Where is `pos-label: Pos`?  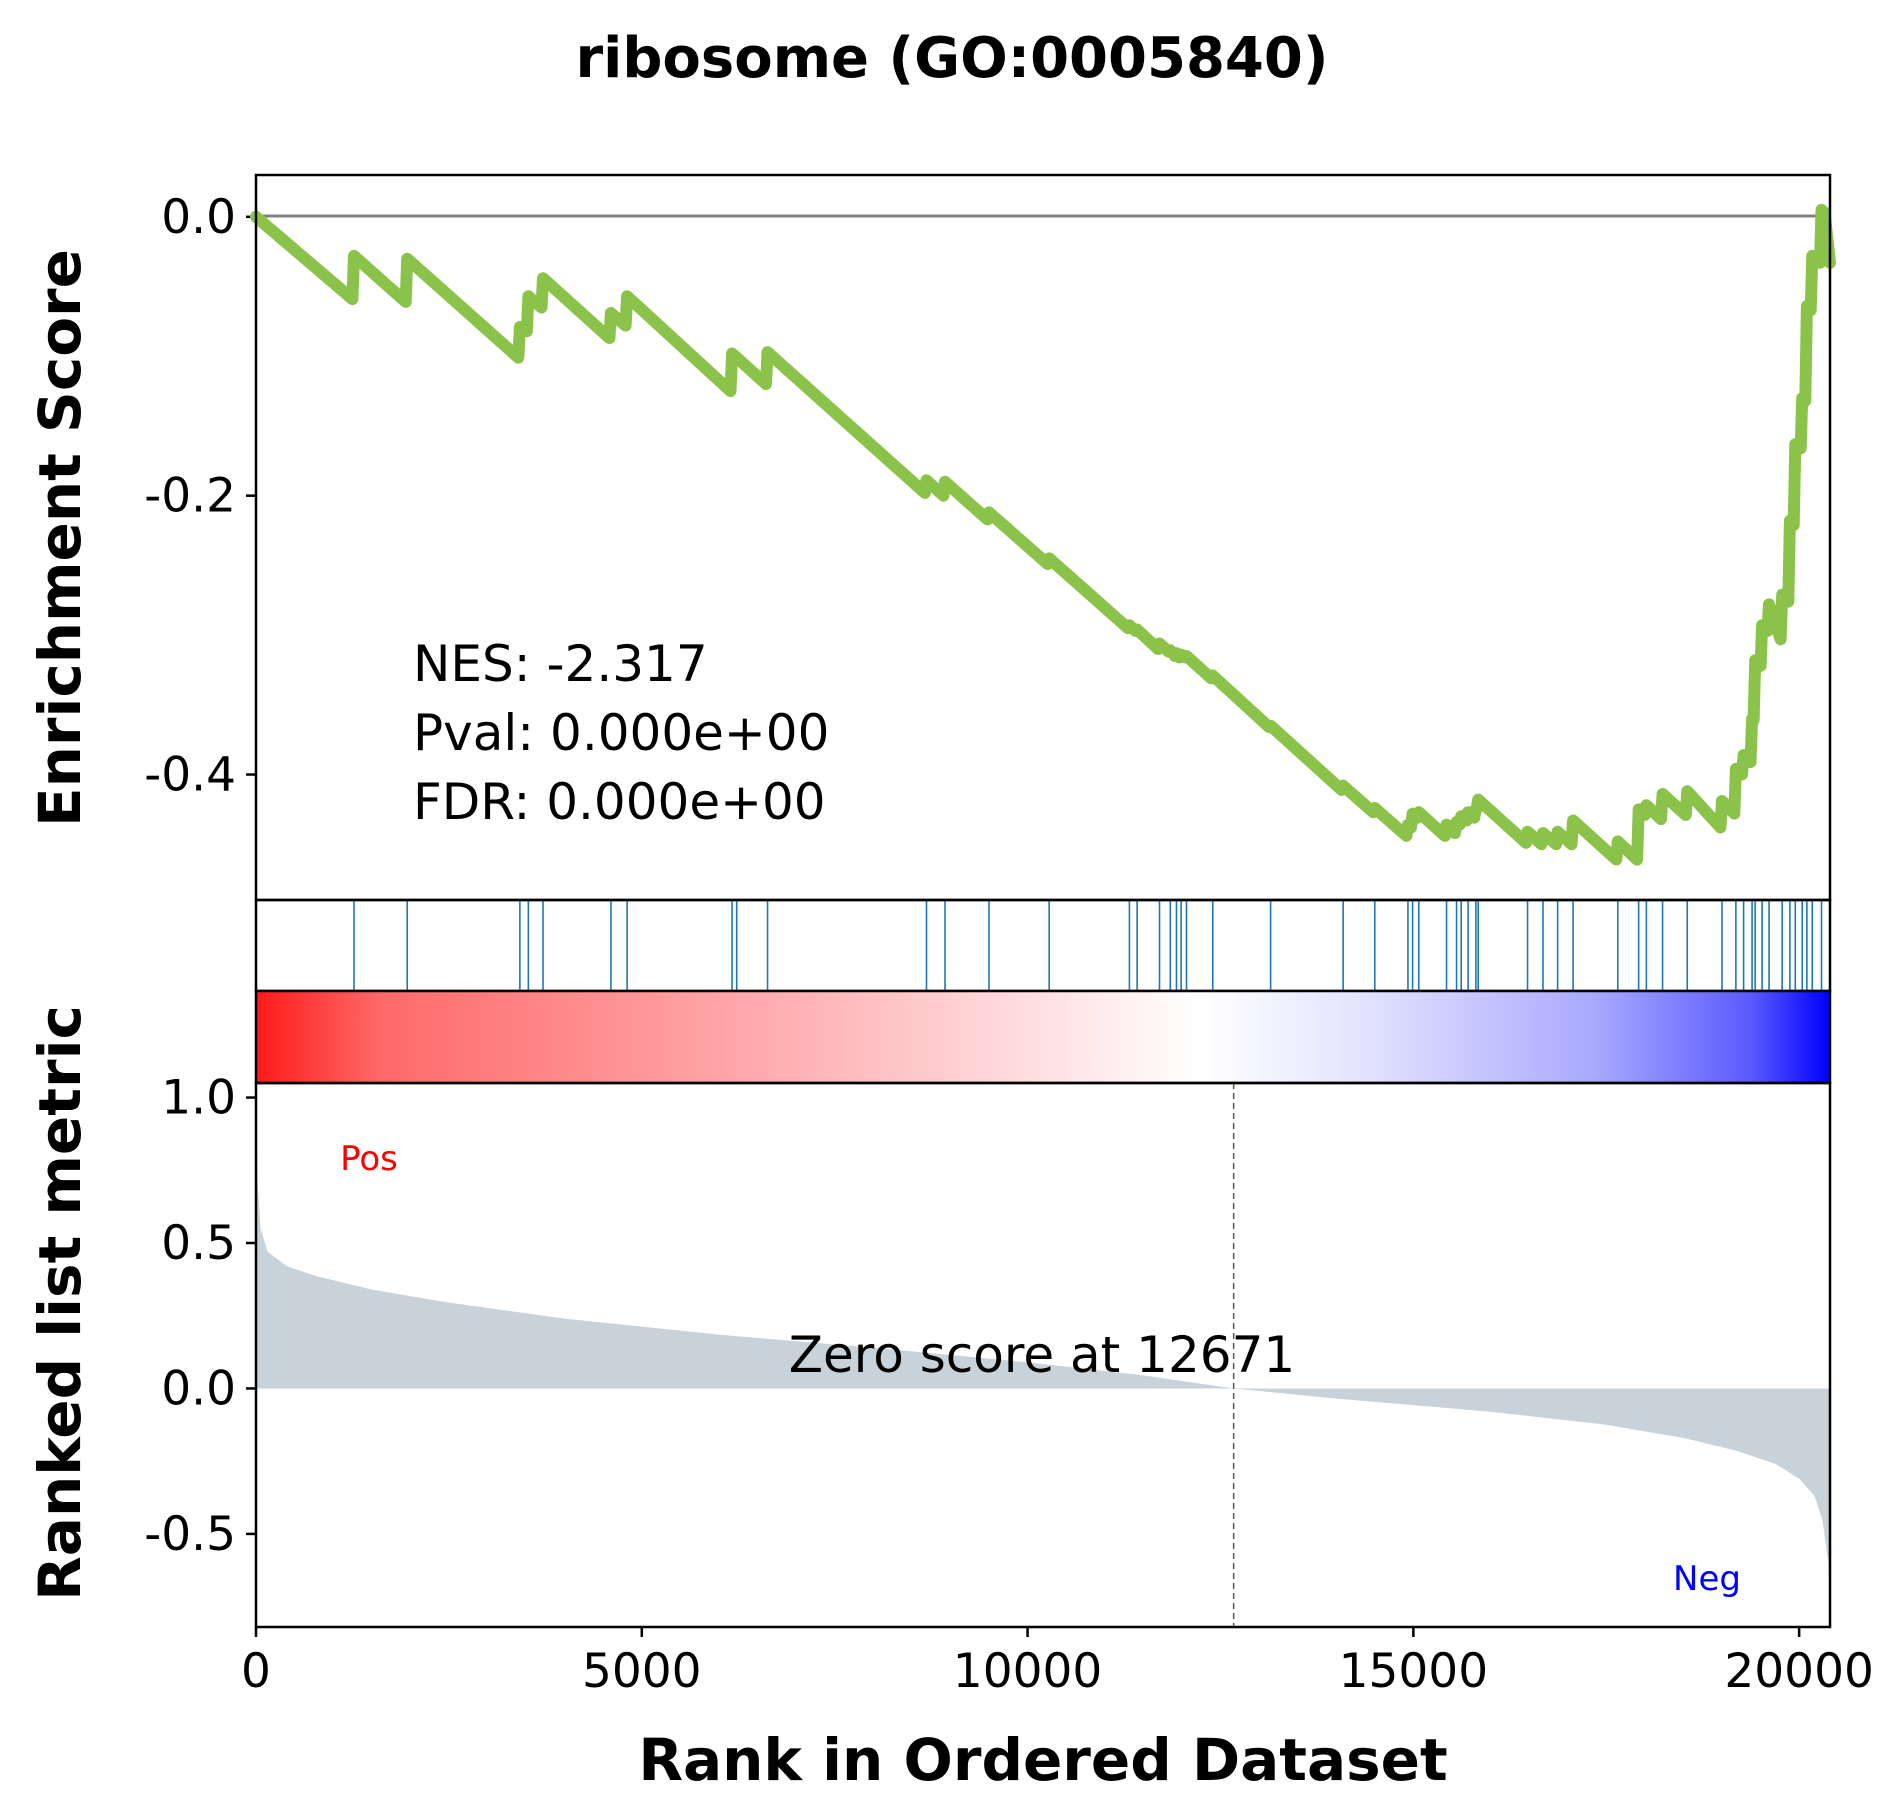 pos-label: Pos is located at coordinates (369, 1159).